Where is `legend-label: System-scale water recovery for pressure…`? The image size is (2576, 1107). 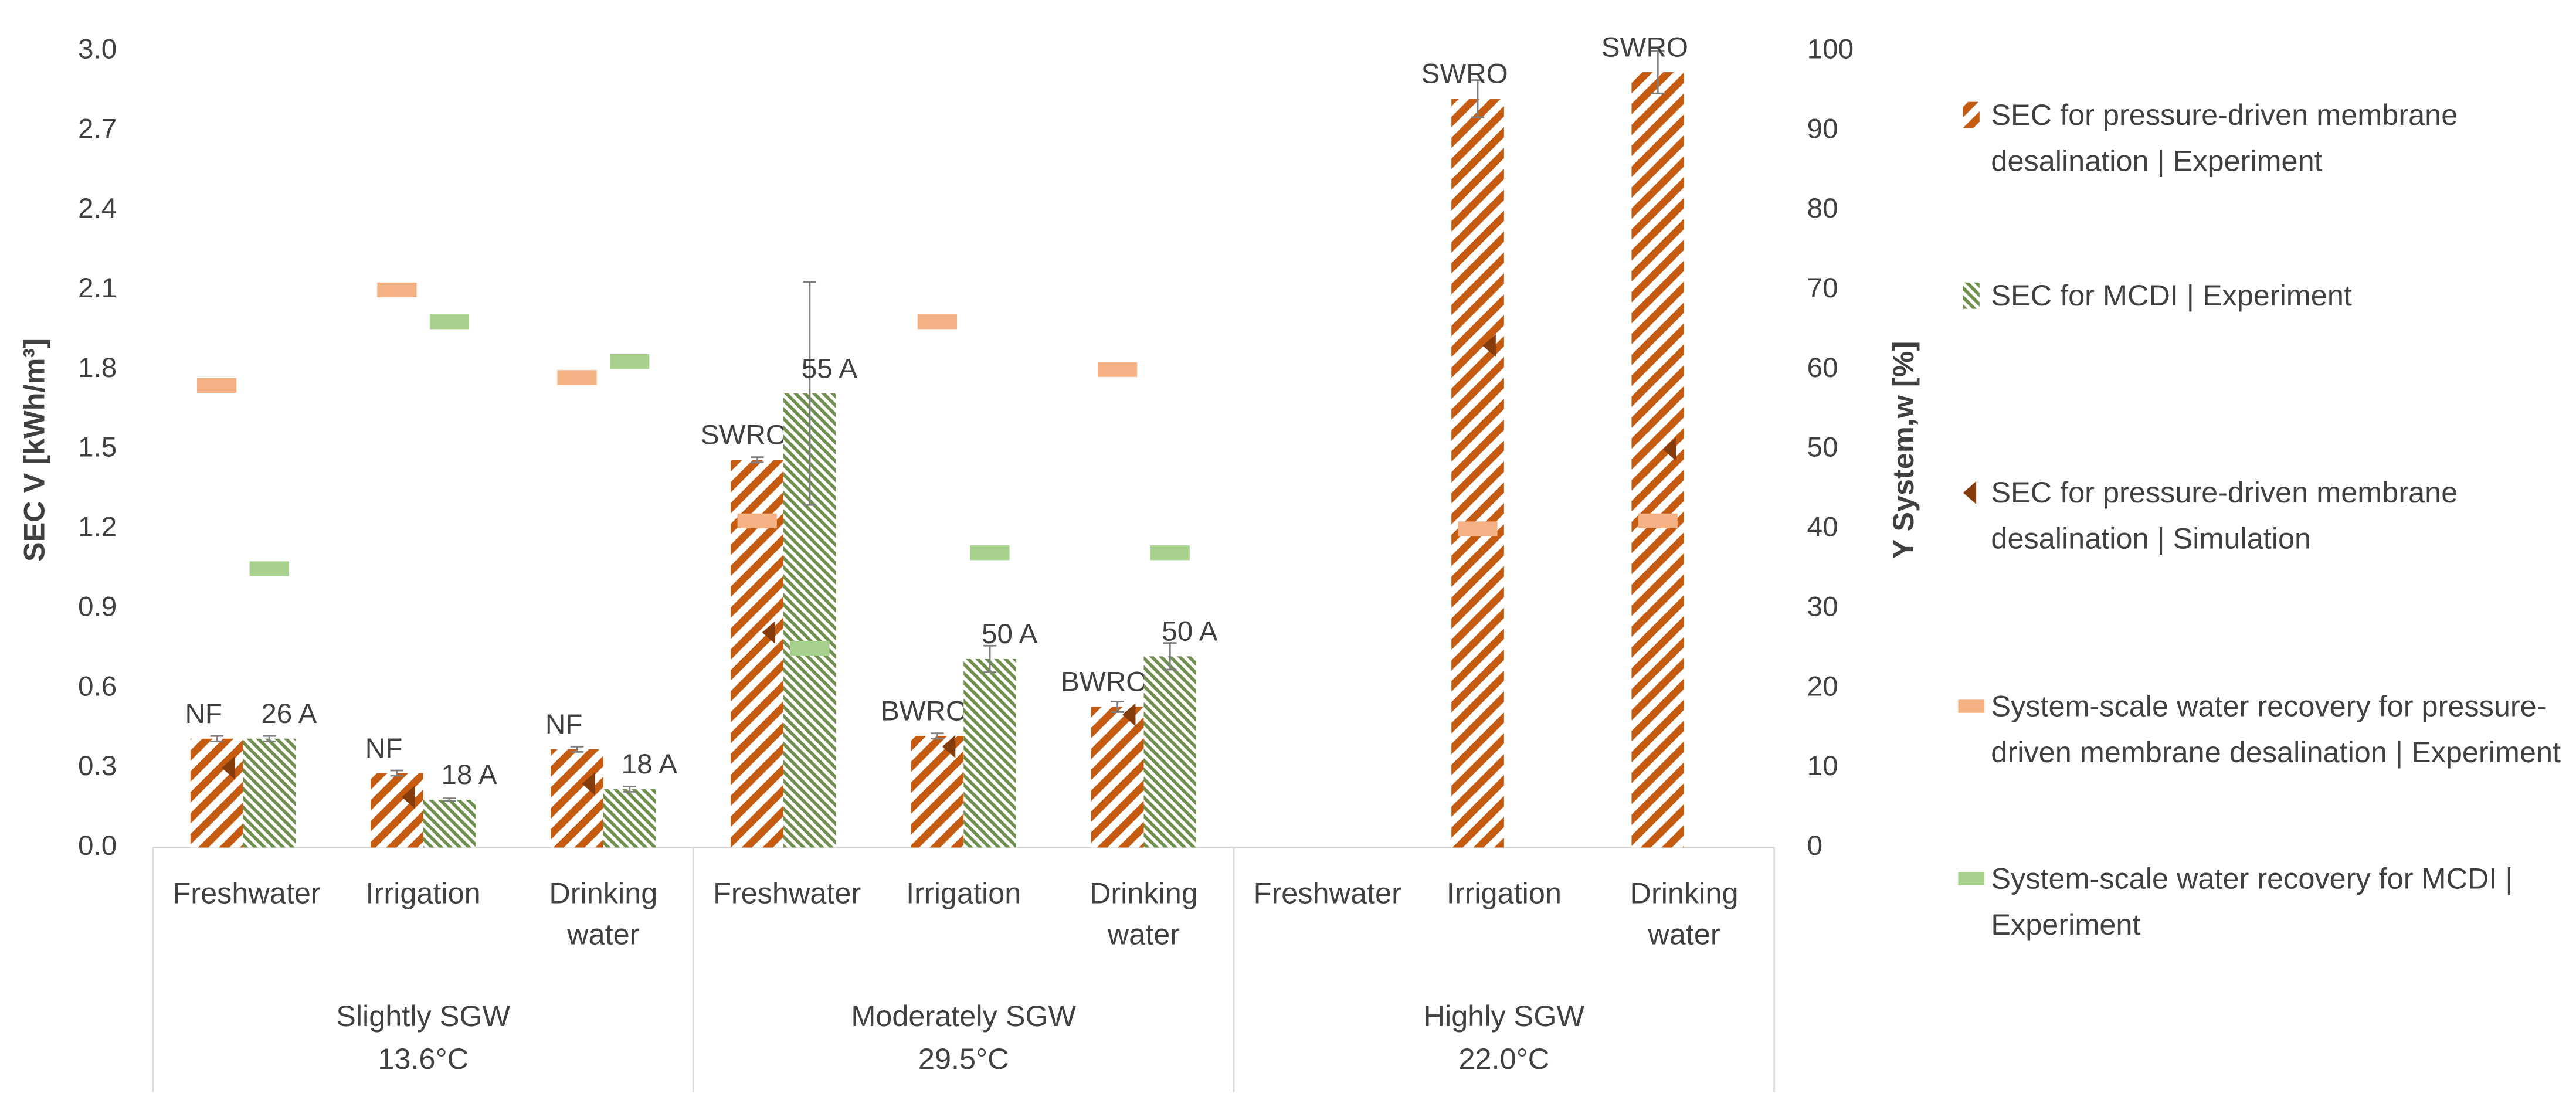 legend-label: System-scale water recovery for pressure… is located at coordinates (2276, 730).